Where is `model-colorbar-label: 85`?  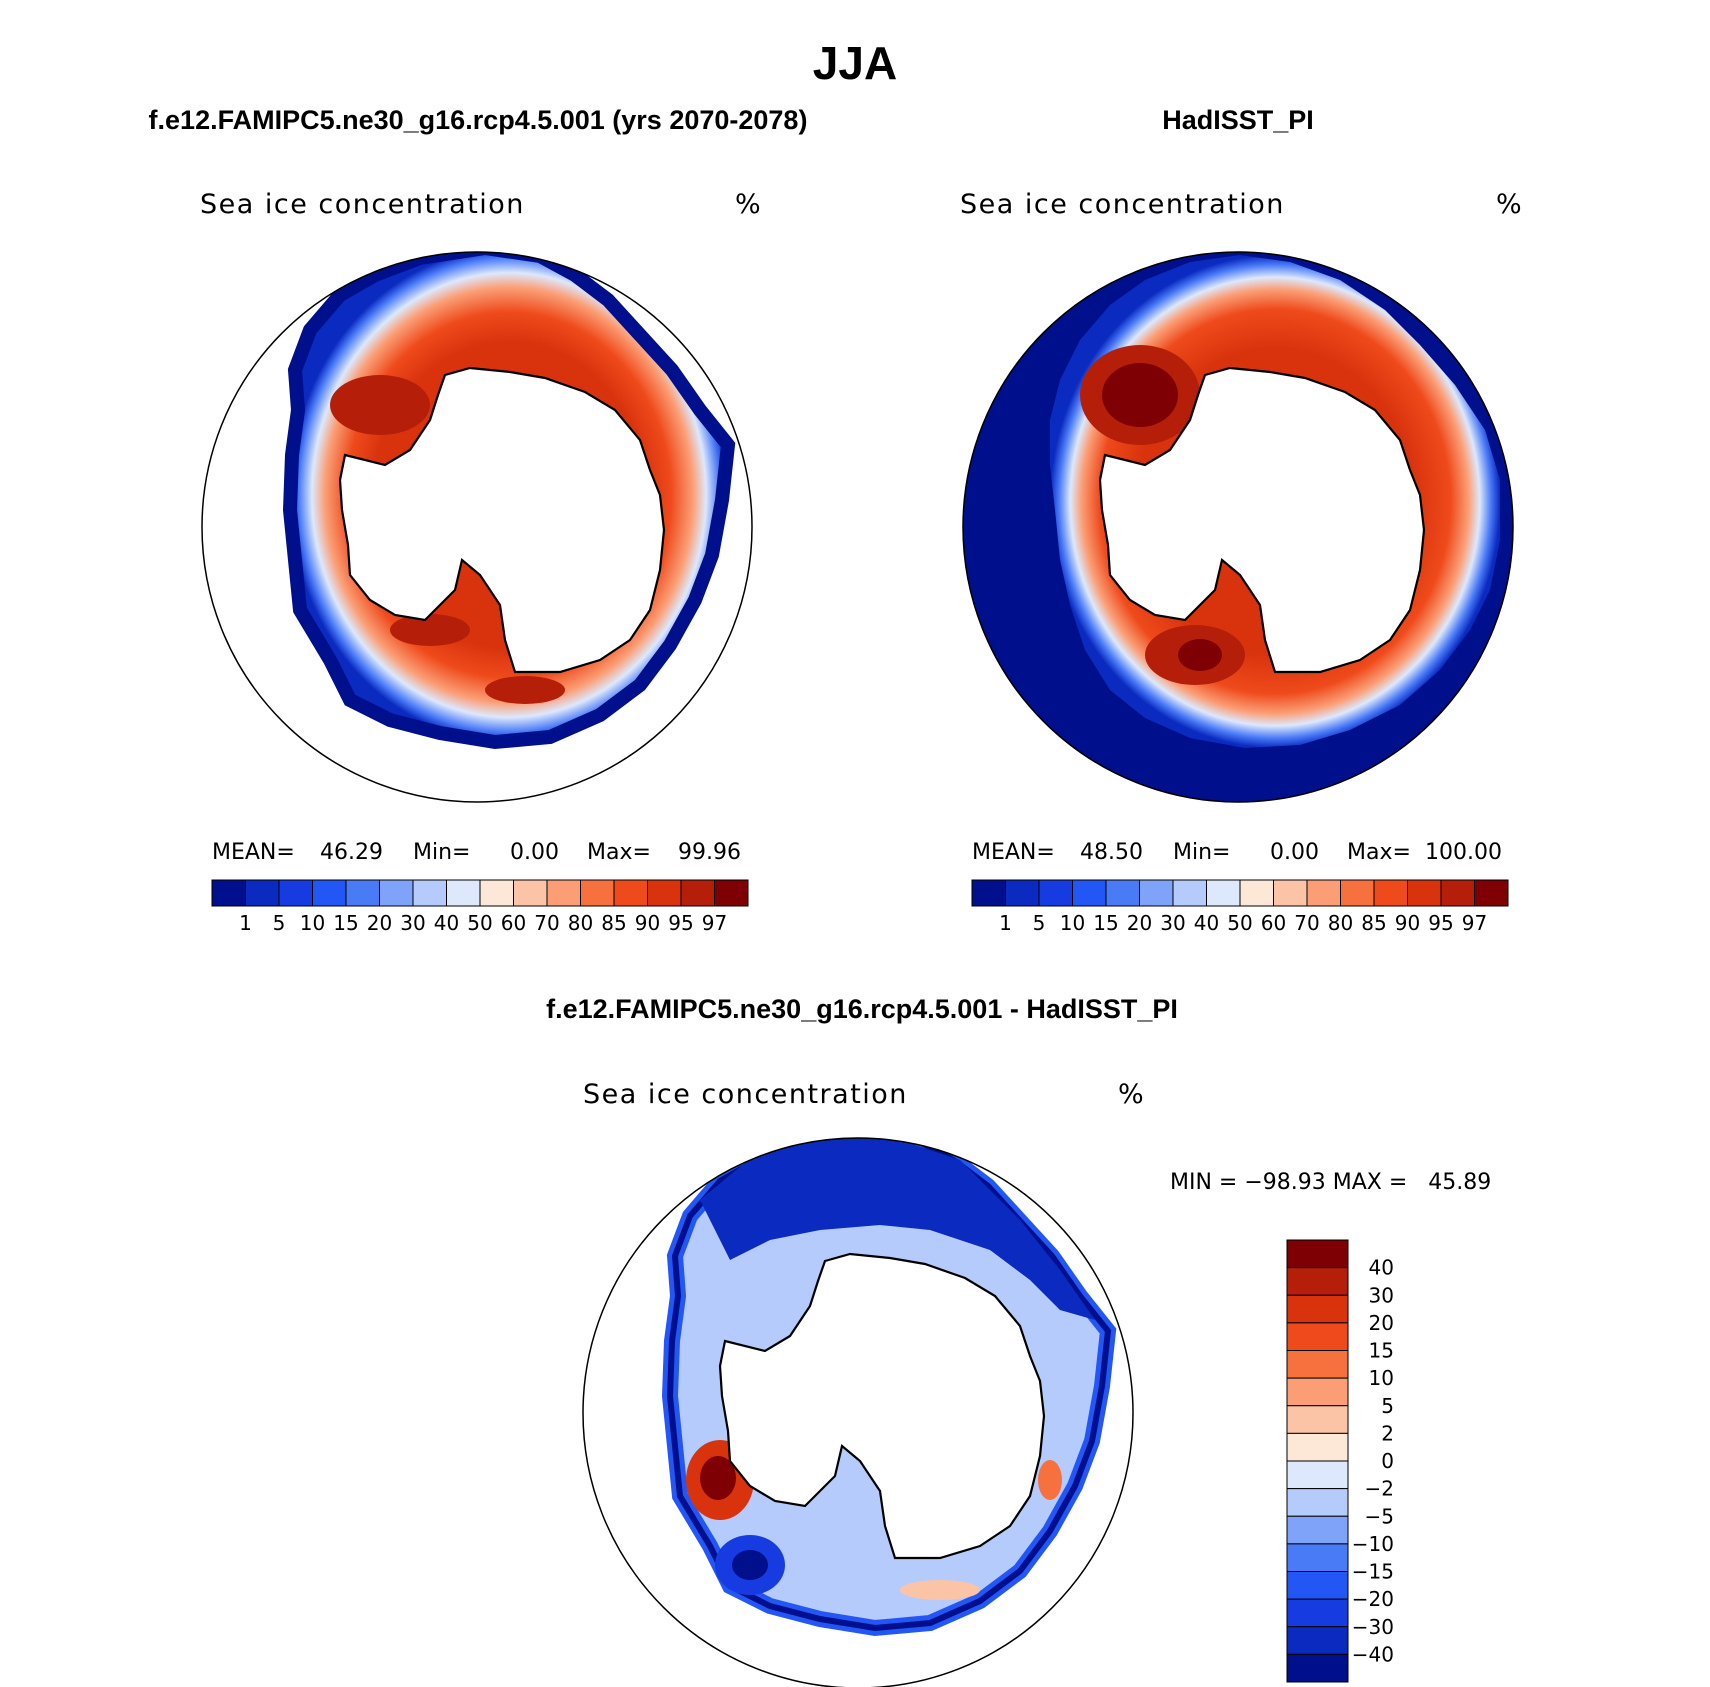
model-colorbar-label: 85 is located at coordinates (613, 923).